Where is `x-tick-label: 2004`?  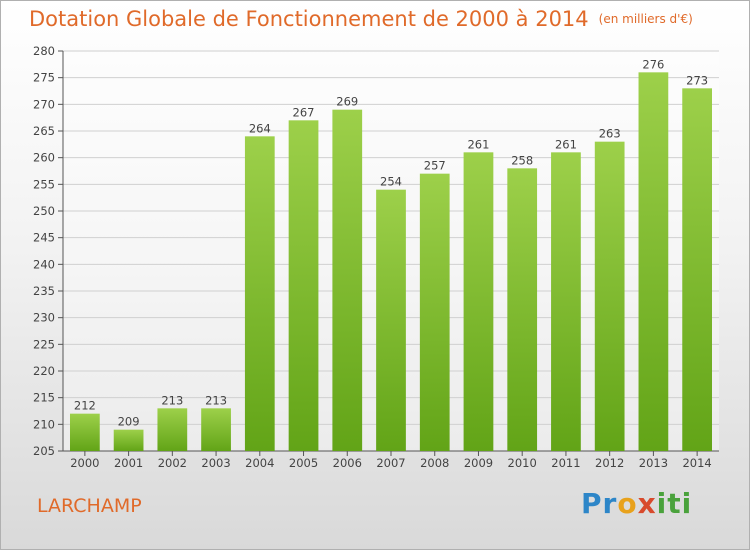 x-tick-label: 2004 is located at coordinates (259, 463).